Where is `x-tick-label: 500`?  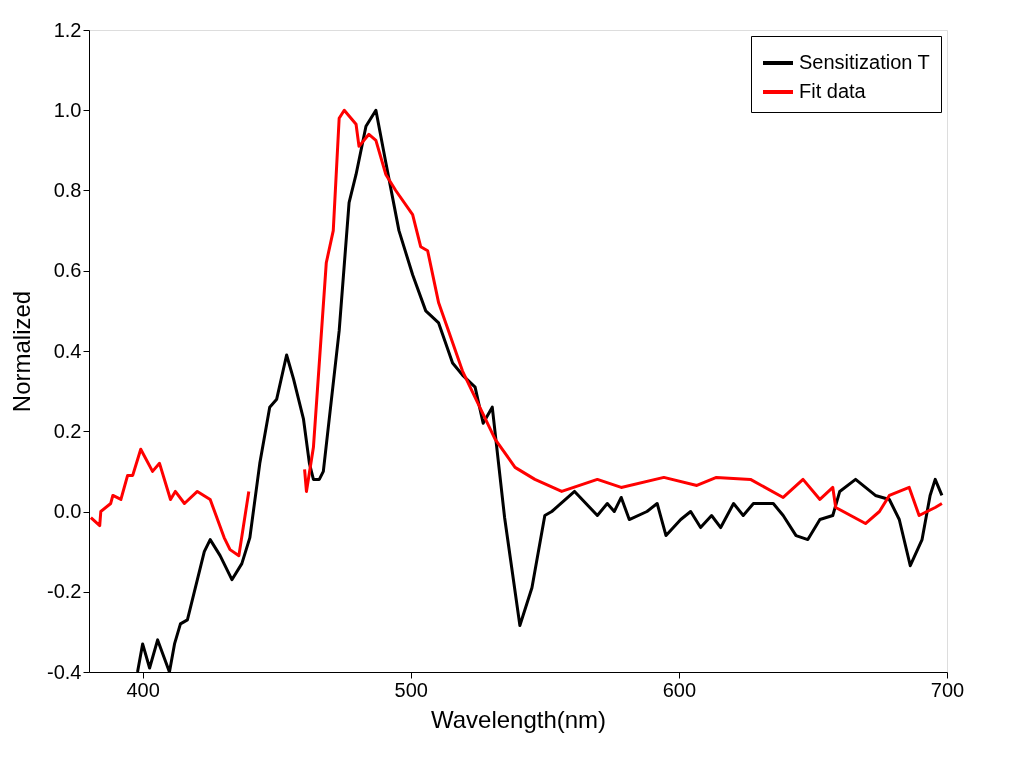 x-tick-label: 500 is located at coordinates (411, 689).